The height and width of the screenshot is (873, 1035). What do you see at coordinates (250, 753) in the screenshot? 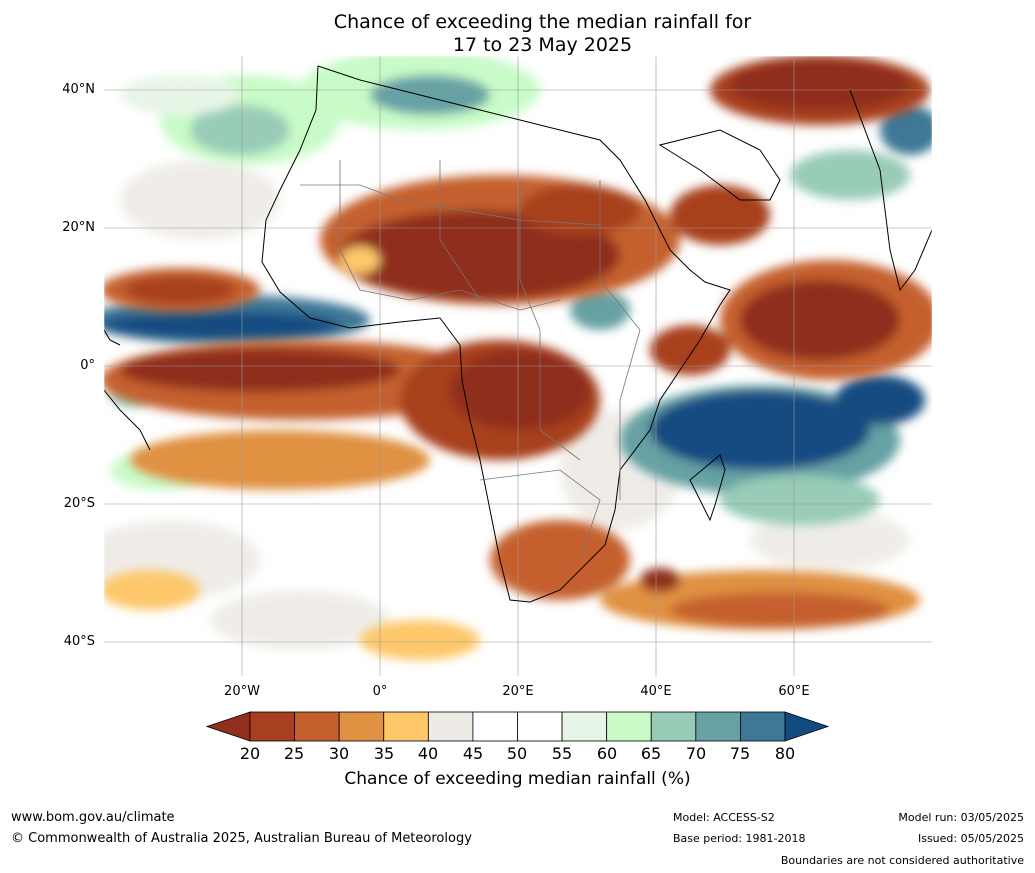
I see `colorbar-tick-20: 20` at bounding box center [250, 753].